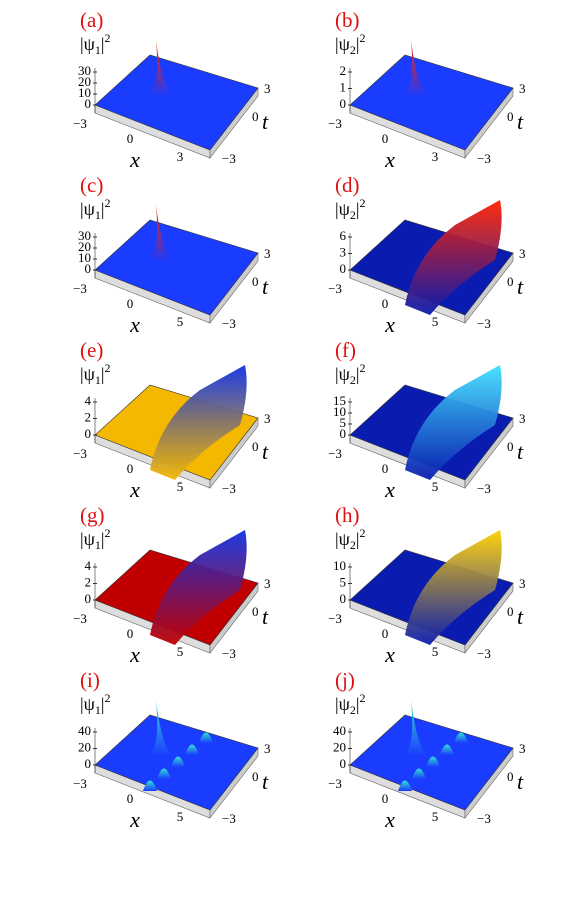 The height and width of the screenshot is (915, 581). What do you see at coordinates (343, 86) in the screenshot?
I see `z-tick-label: 1` at bounding box center [343, 86].